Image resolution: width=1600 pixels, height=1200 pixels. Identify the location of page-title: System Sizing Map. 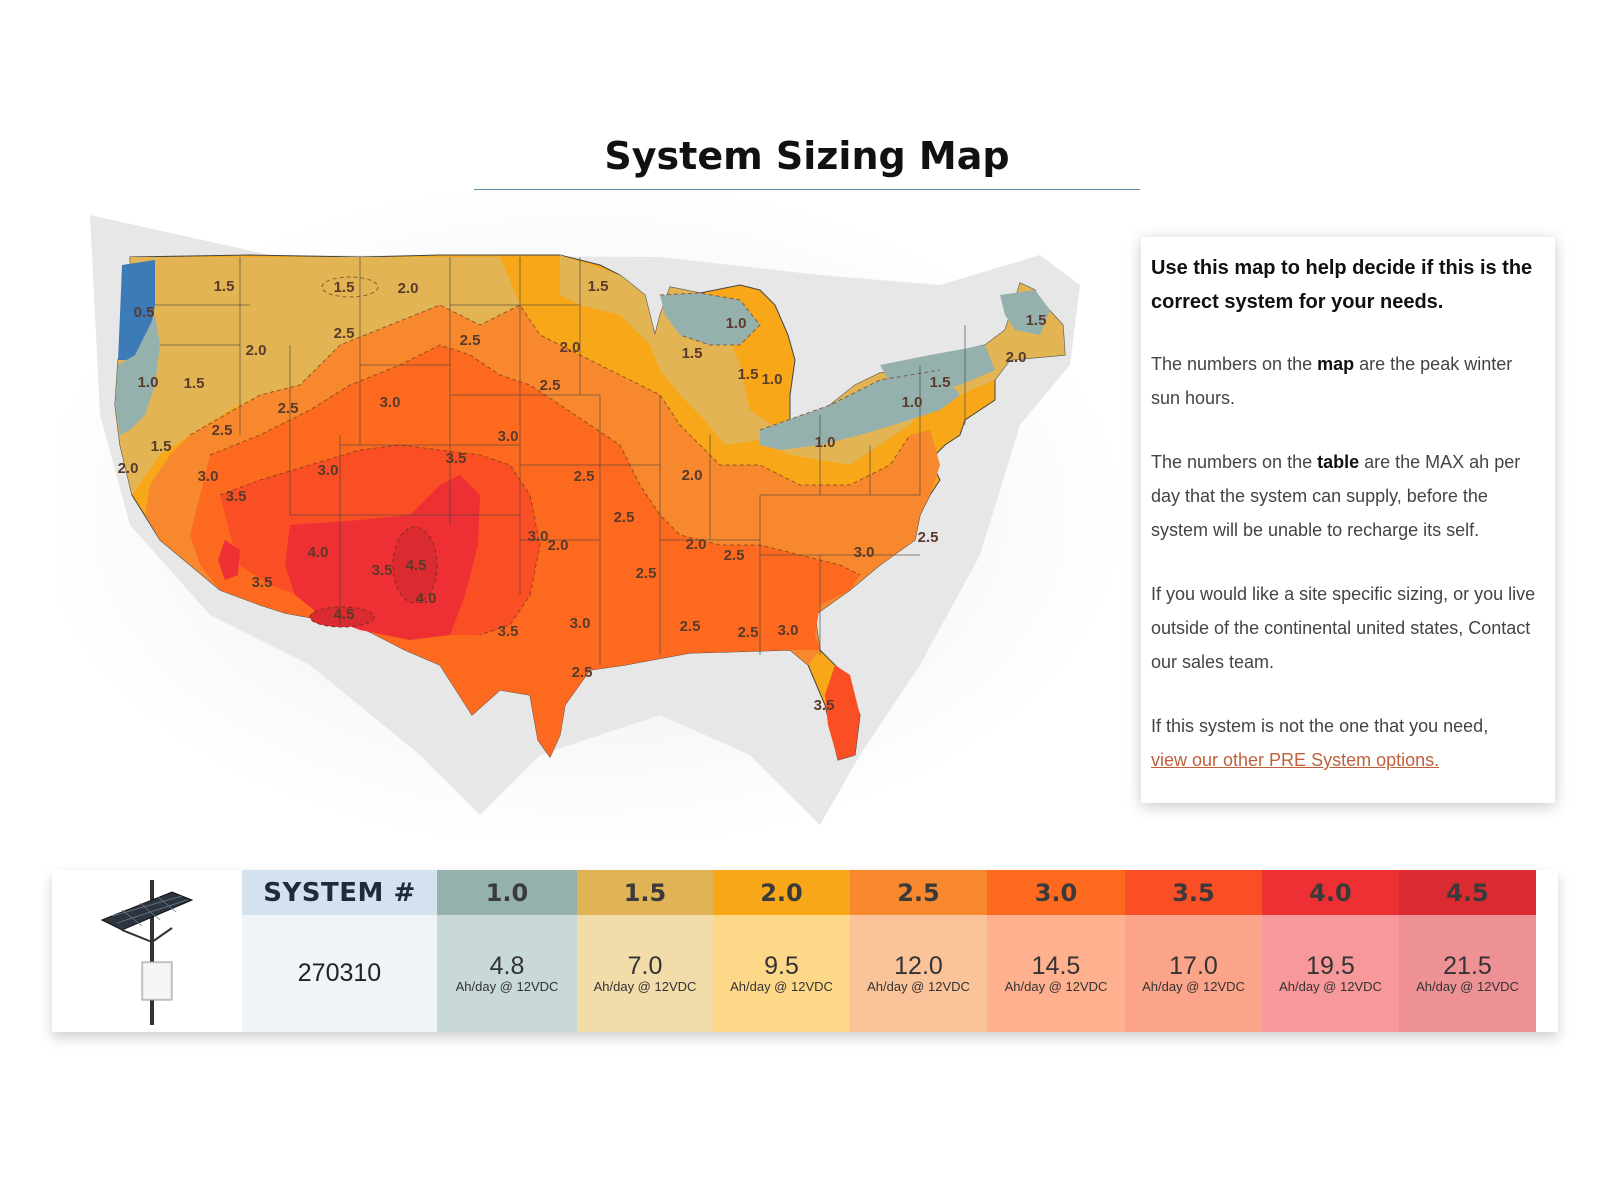
(807, 156).